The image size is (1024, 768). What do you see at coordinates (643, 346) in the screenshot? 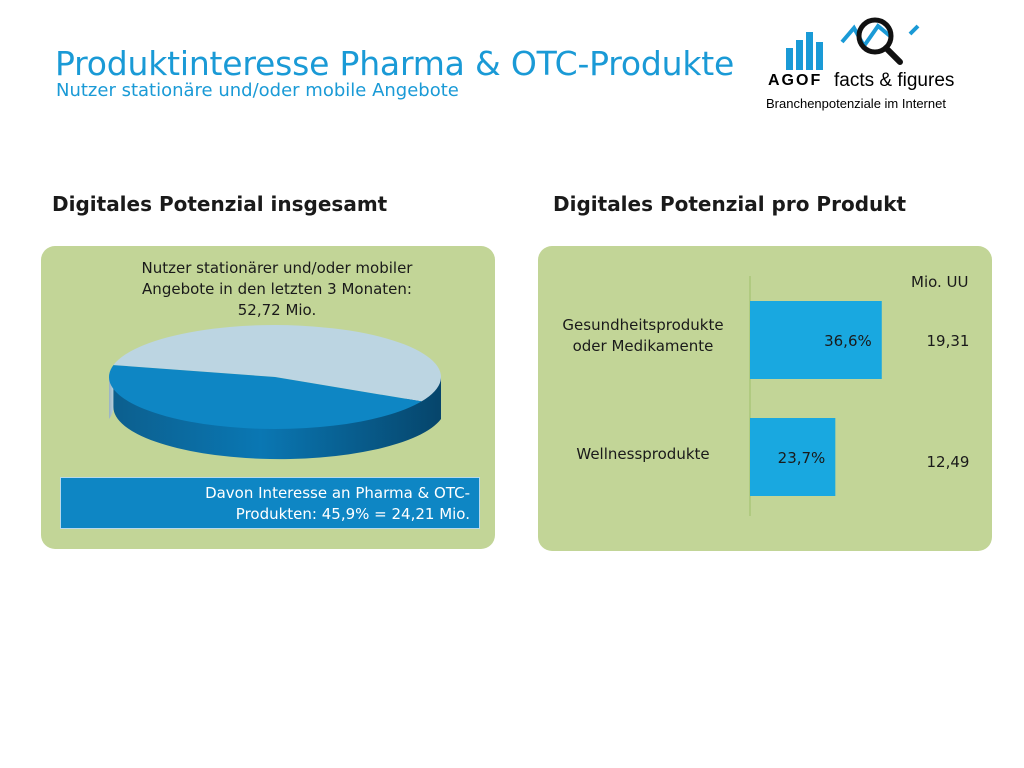
I see `category-label: oder Medikamente` at bounding box center [643, 346].